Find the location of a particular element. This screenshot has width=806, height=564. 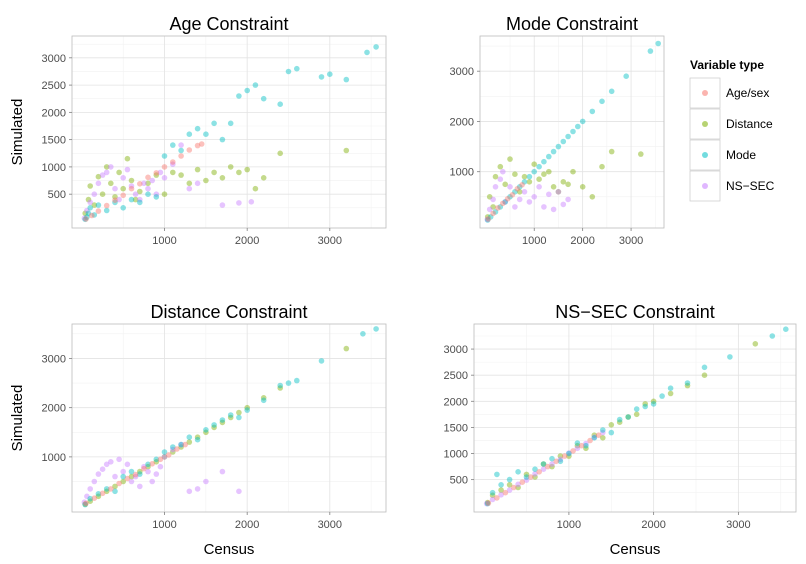

legend-item-nssec: NS−SEC is located at coordinates (732, 186).